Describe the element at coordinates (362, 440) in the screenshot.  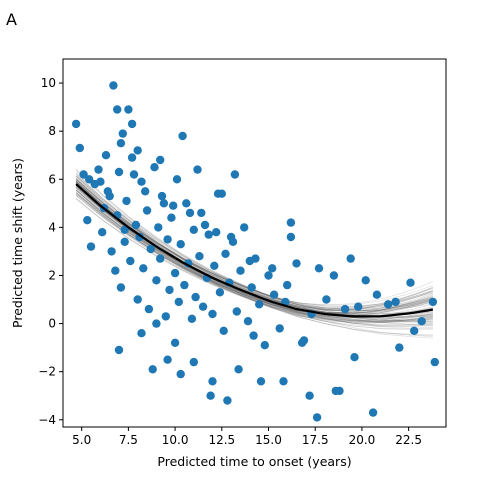
I see `x-tick-label: 20.0` at that location.